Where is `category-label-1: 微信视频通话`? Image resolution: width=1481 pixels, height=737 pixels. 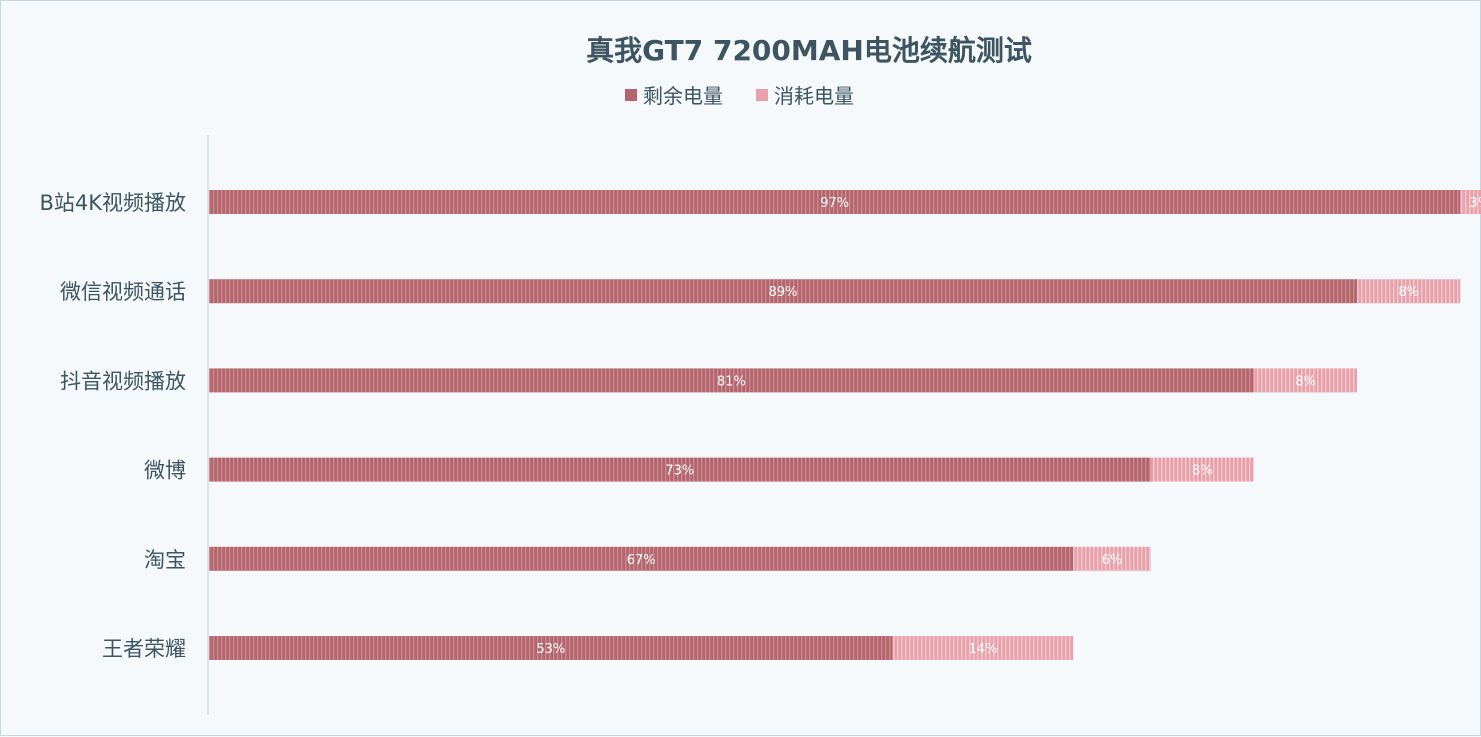 category-label-1: 微信视频通话 is located at coordinates (123, 292).